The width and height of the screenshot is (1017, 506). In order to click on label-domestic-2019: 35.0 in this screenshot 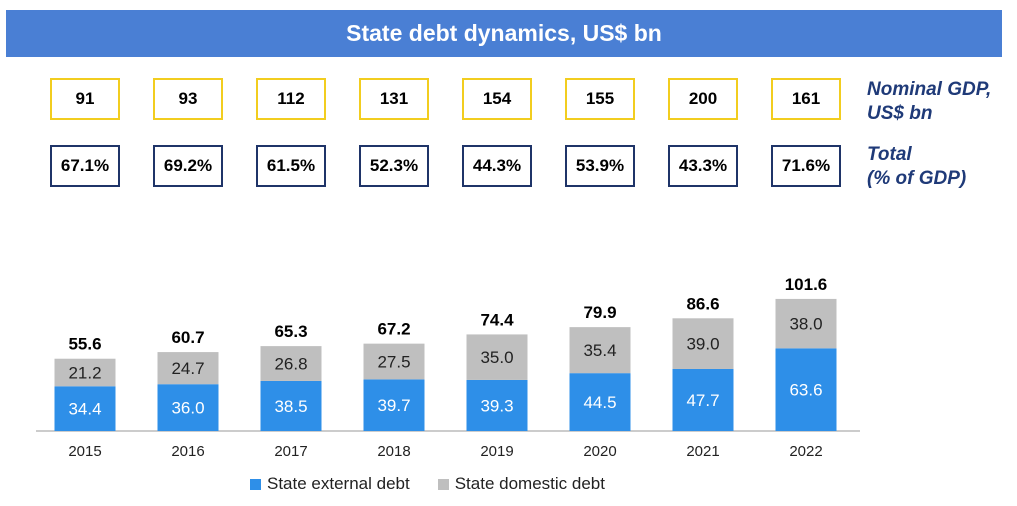, I will do `click(496, 357)`.